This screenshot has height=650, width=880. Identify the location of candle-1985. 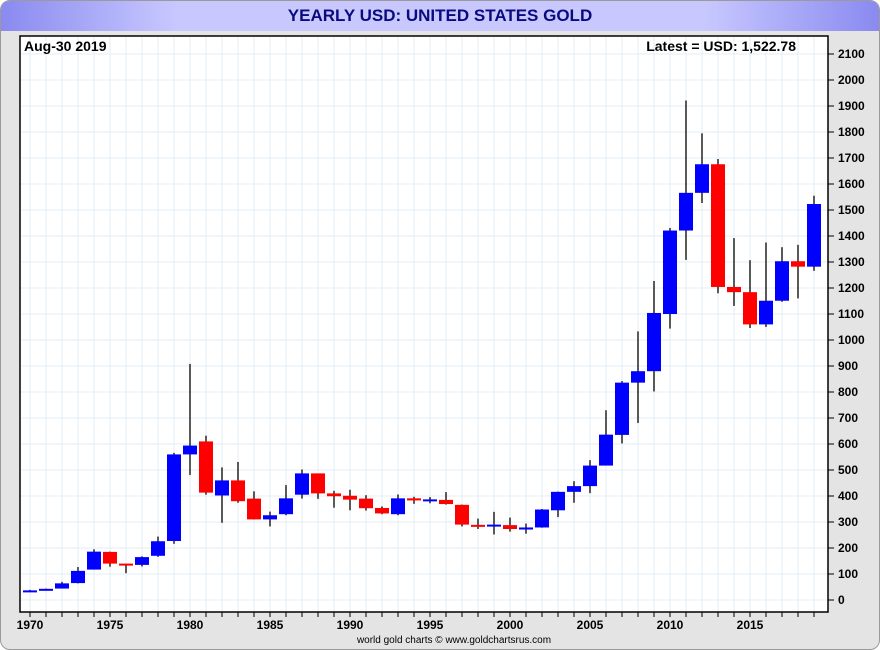
(270, 517).